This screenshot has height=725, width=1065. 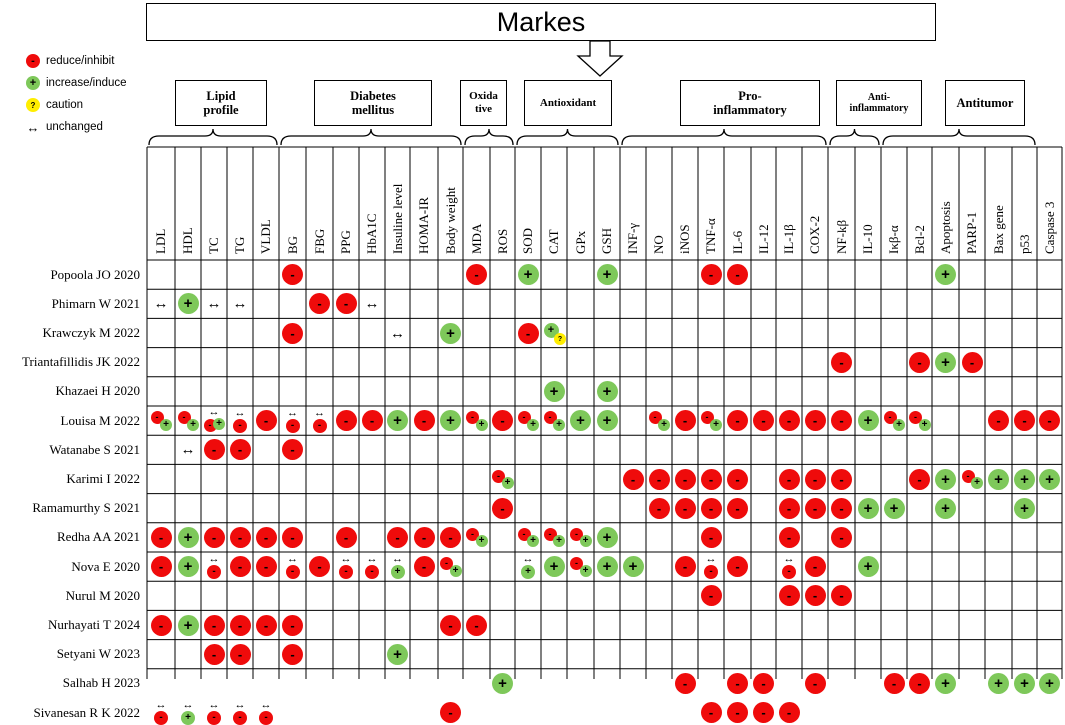 What do you see at coordinates (763, 239) in the screenshot?
I see `column-label: IL-12` at bounding box center [763, 239].